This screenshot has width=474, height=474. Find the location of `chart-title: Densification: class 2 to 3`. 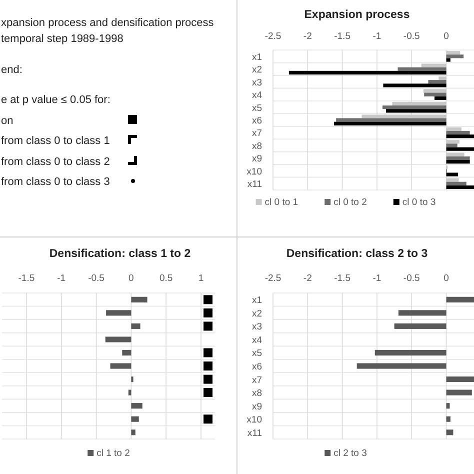

chart-title: Densification: class 2 to 3 is located at coordinates (357, 254).